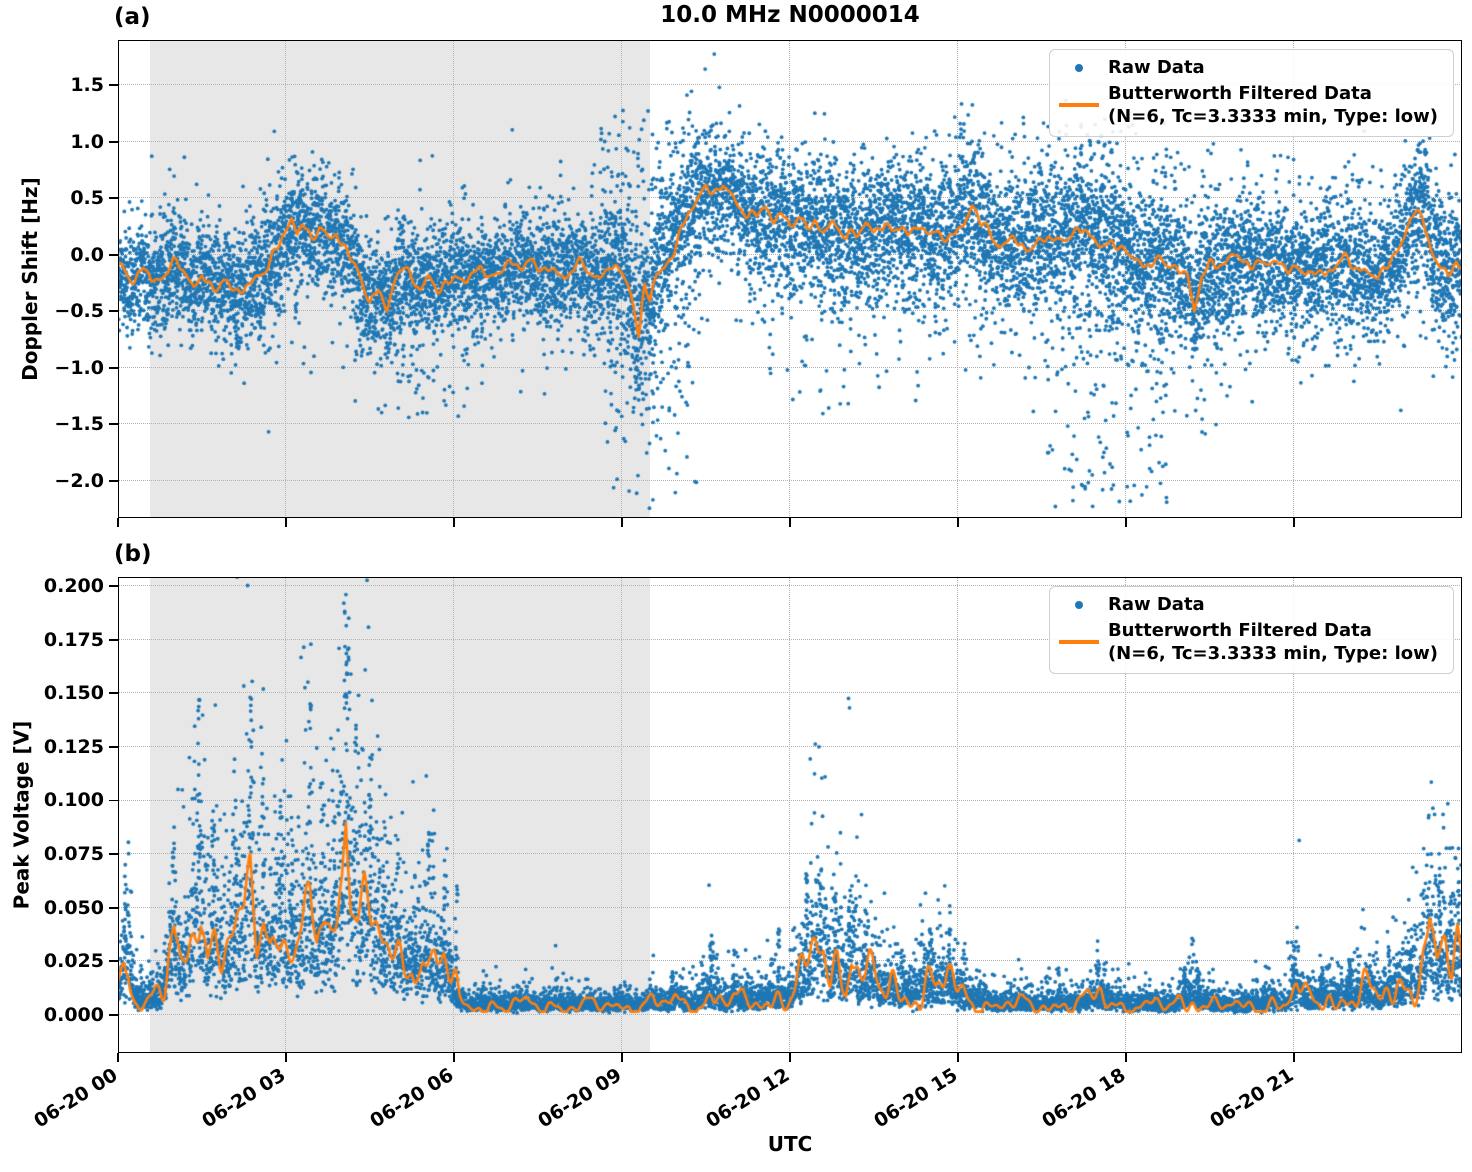  What do you see at coordinates (87, 198) in the screenshot?
I see `y-tick-label: 0.5` at bounding box center [87, 198].